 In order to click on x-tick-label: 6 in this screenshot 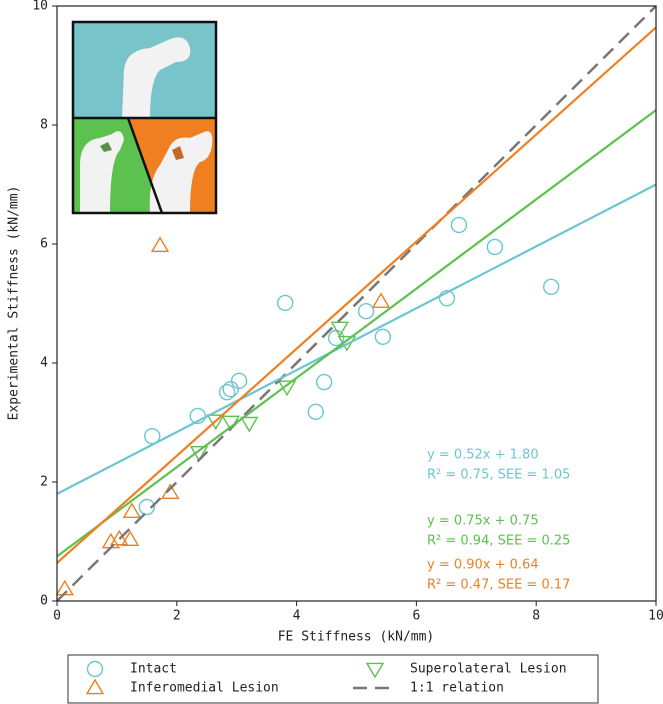, I will do `click(416, 616)`.